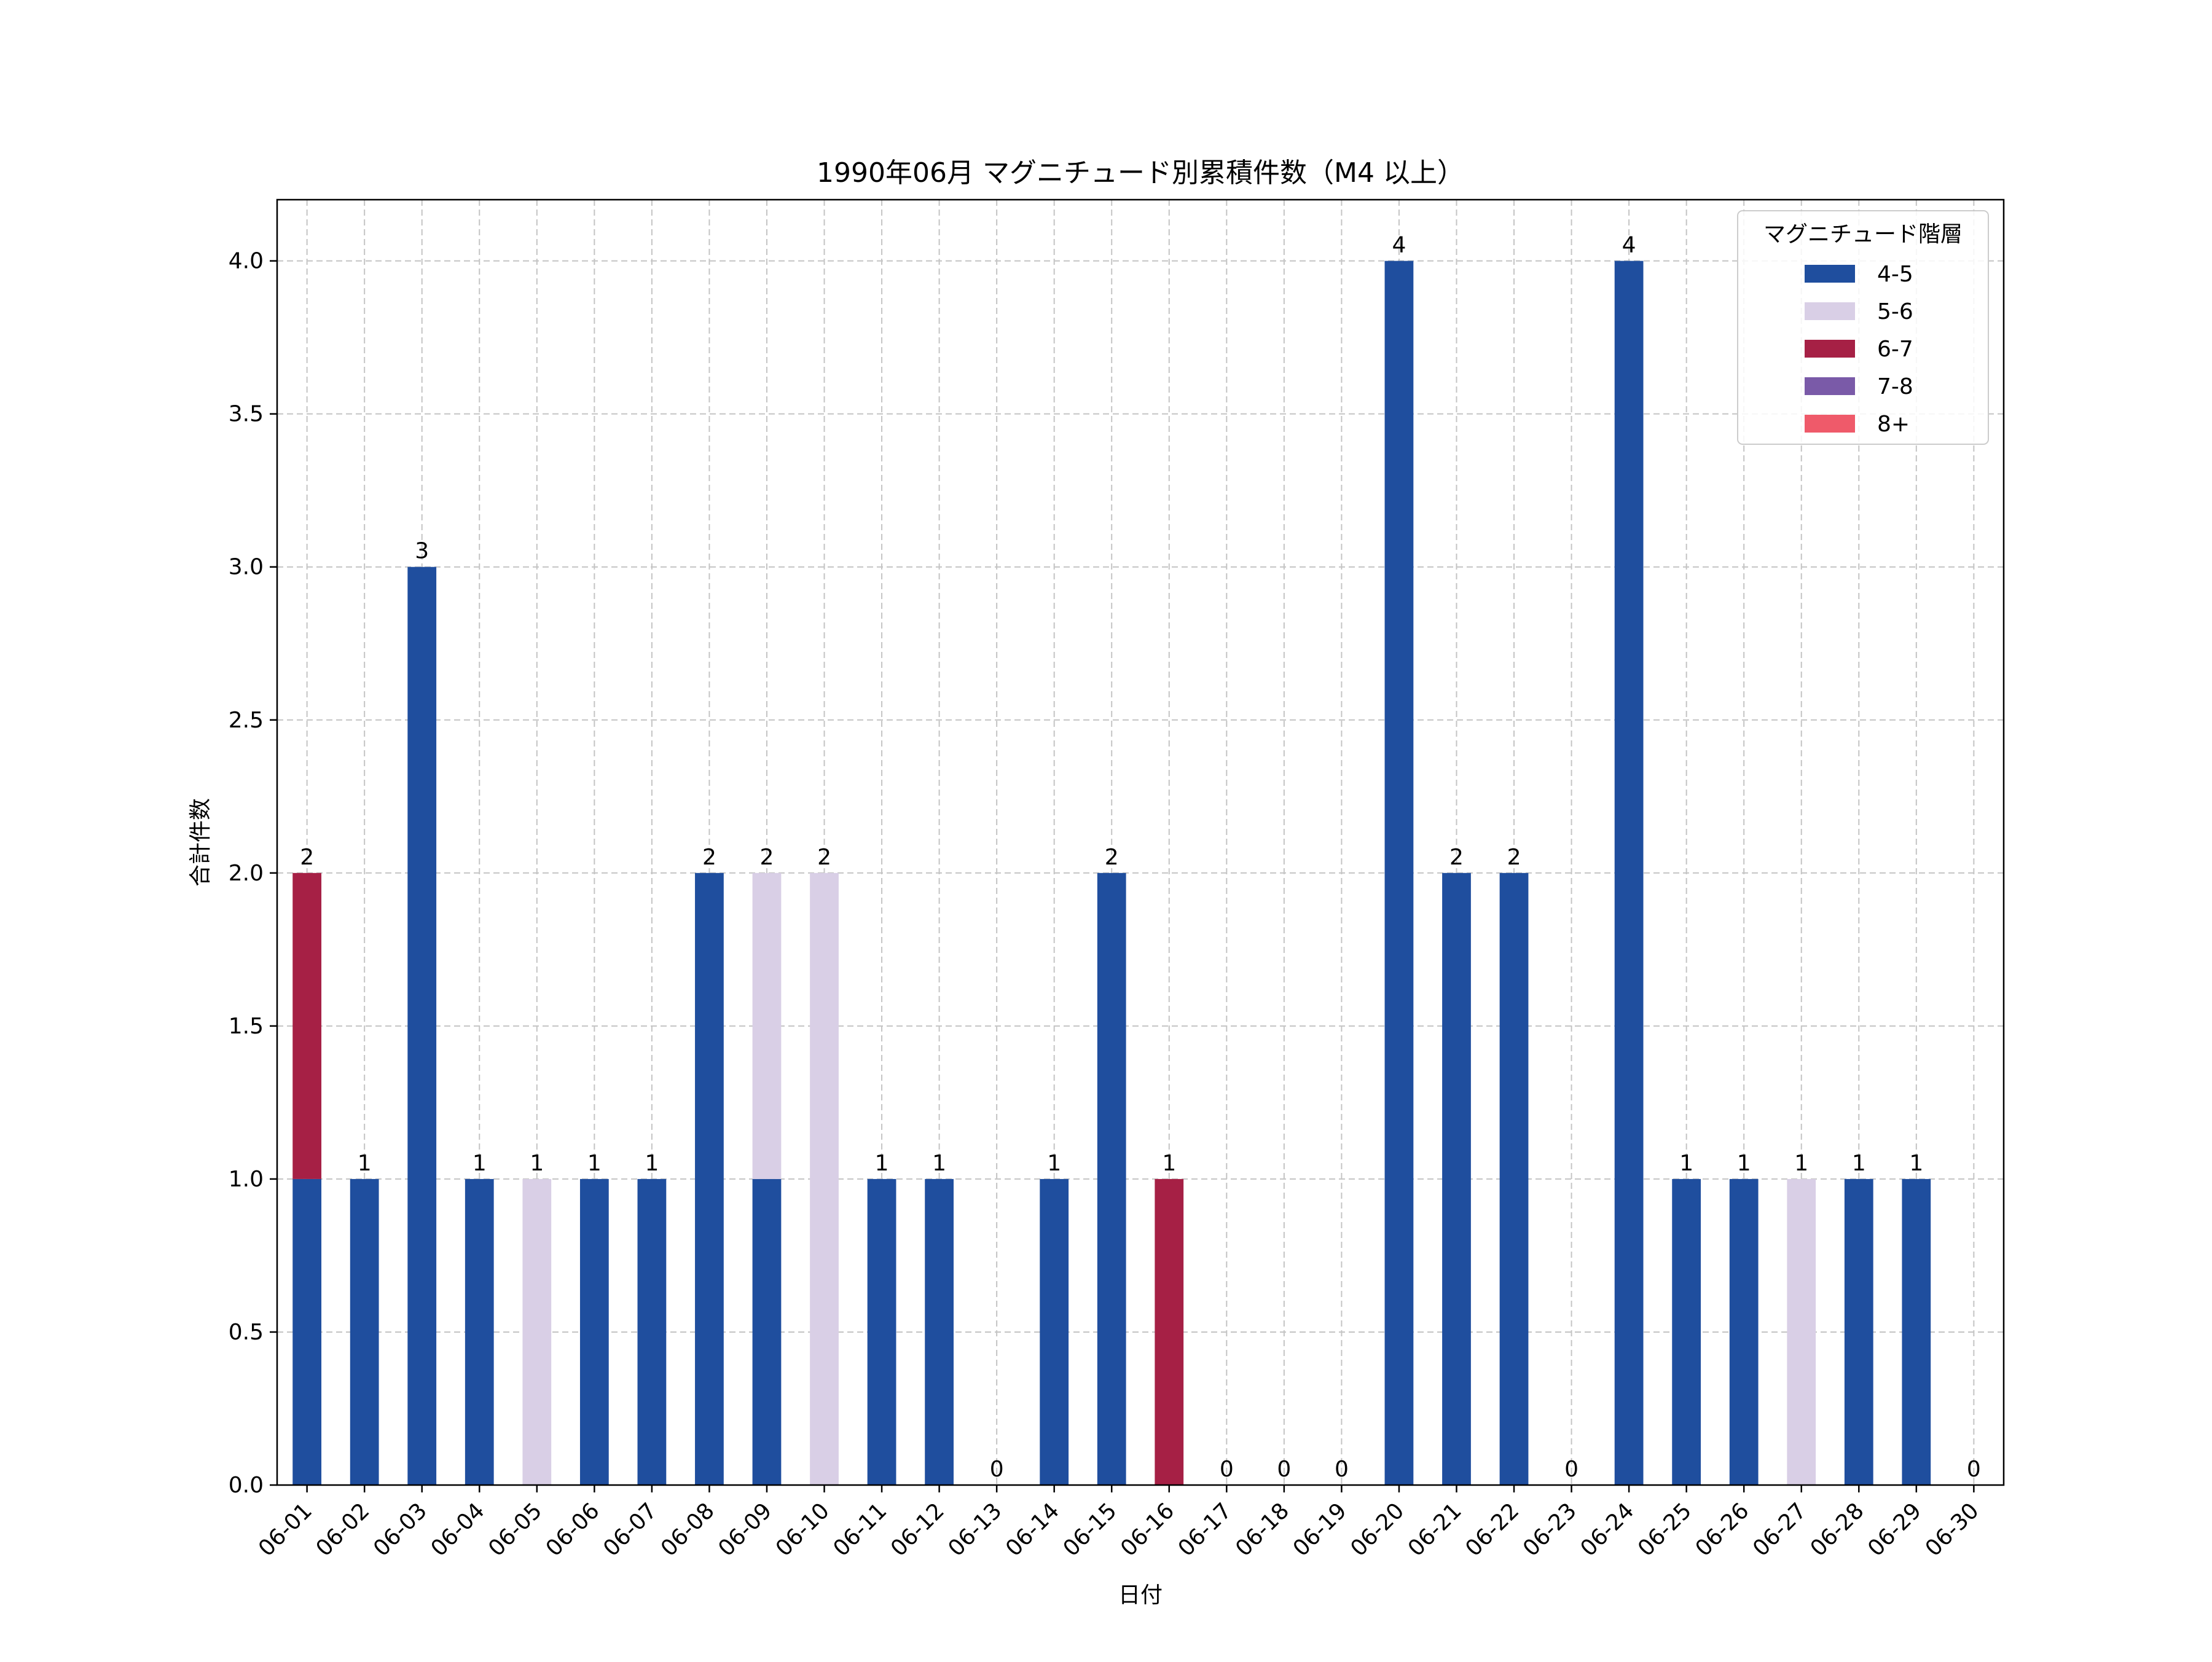  Describe the element at coordinates (422, 551) in the screenshot. I see `bar-total-label: 3` at that location.